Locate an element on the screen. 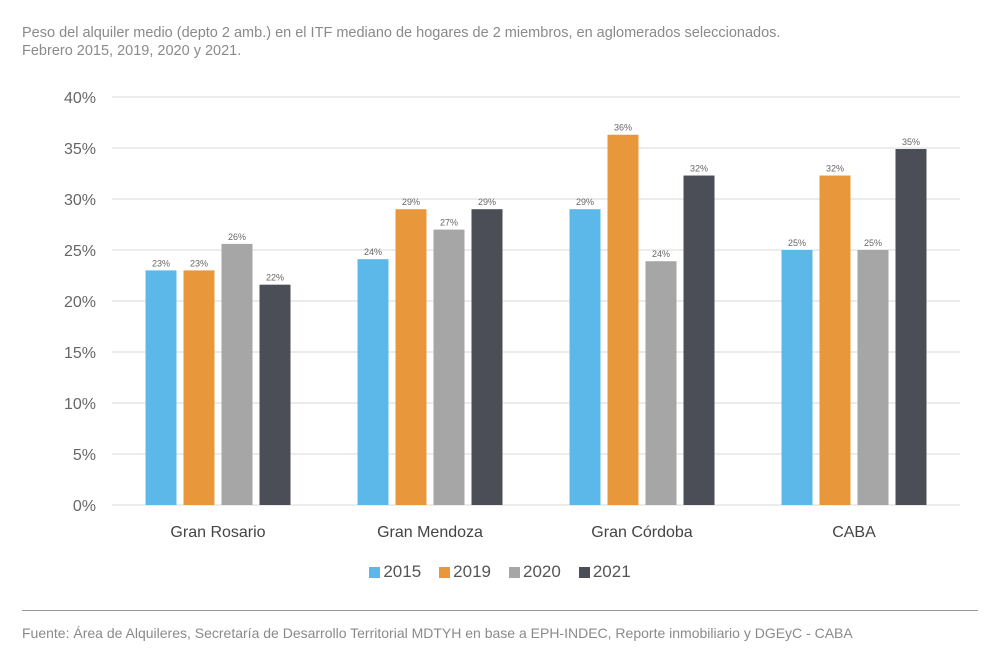  x-tick-label: Gran Córdoba is located at coordinates (641, 532).